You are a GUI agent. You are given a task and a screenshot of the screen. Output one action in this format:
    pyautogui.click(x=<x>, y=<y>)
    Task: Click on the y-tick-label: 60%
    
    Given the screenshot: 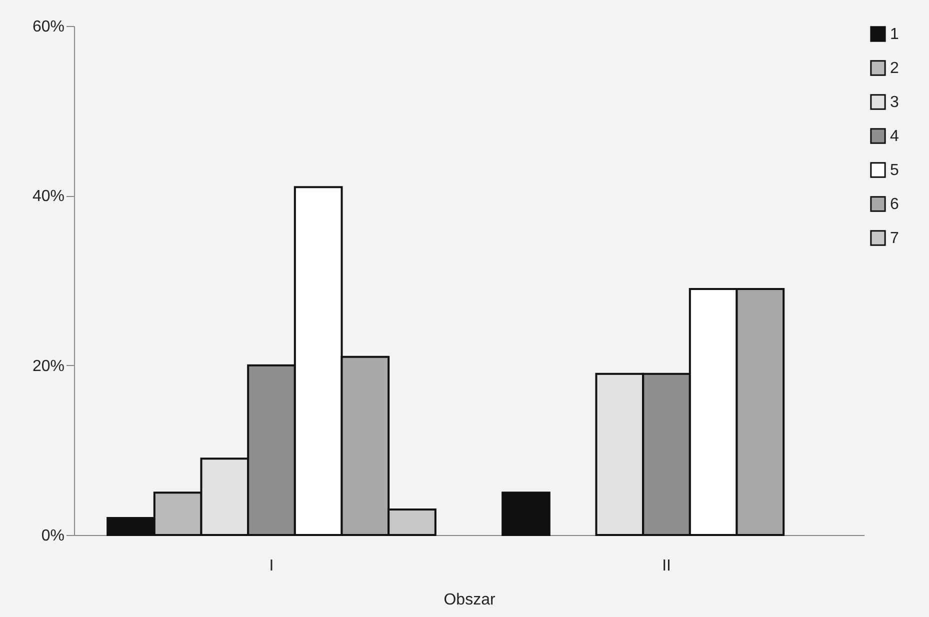 What is the action you would take?
    pyautogui.click(x=48, y=27)
    